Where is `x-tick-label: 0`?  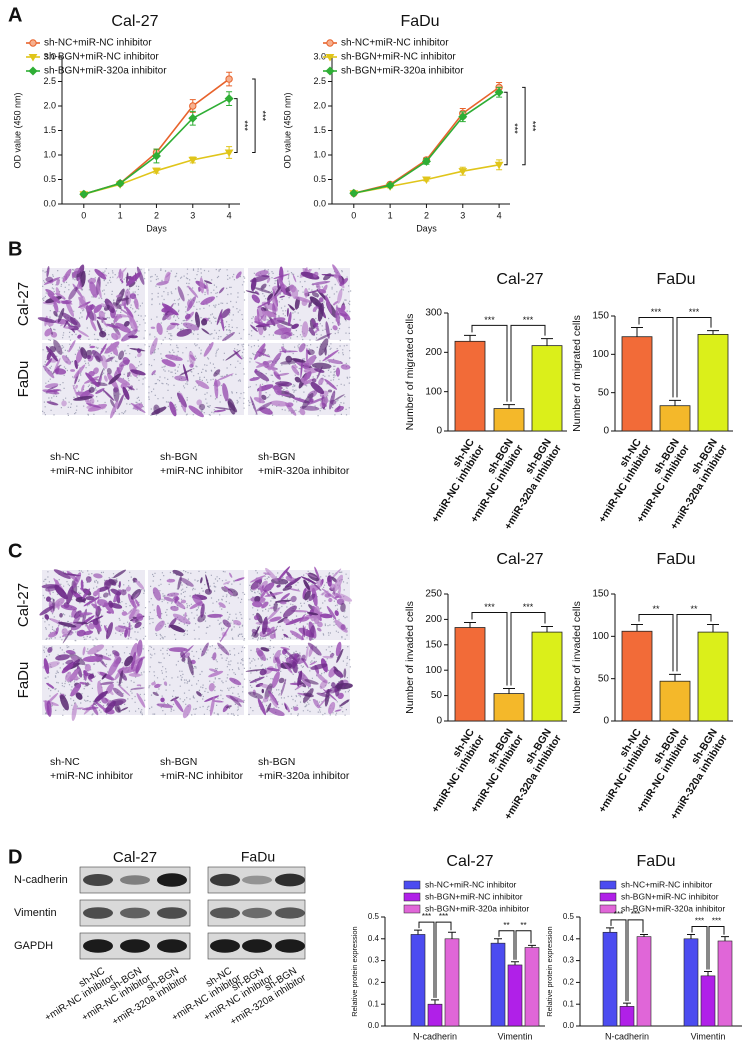 x-tick-label: 0 is located at coordinates (353, 215).